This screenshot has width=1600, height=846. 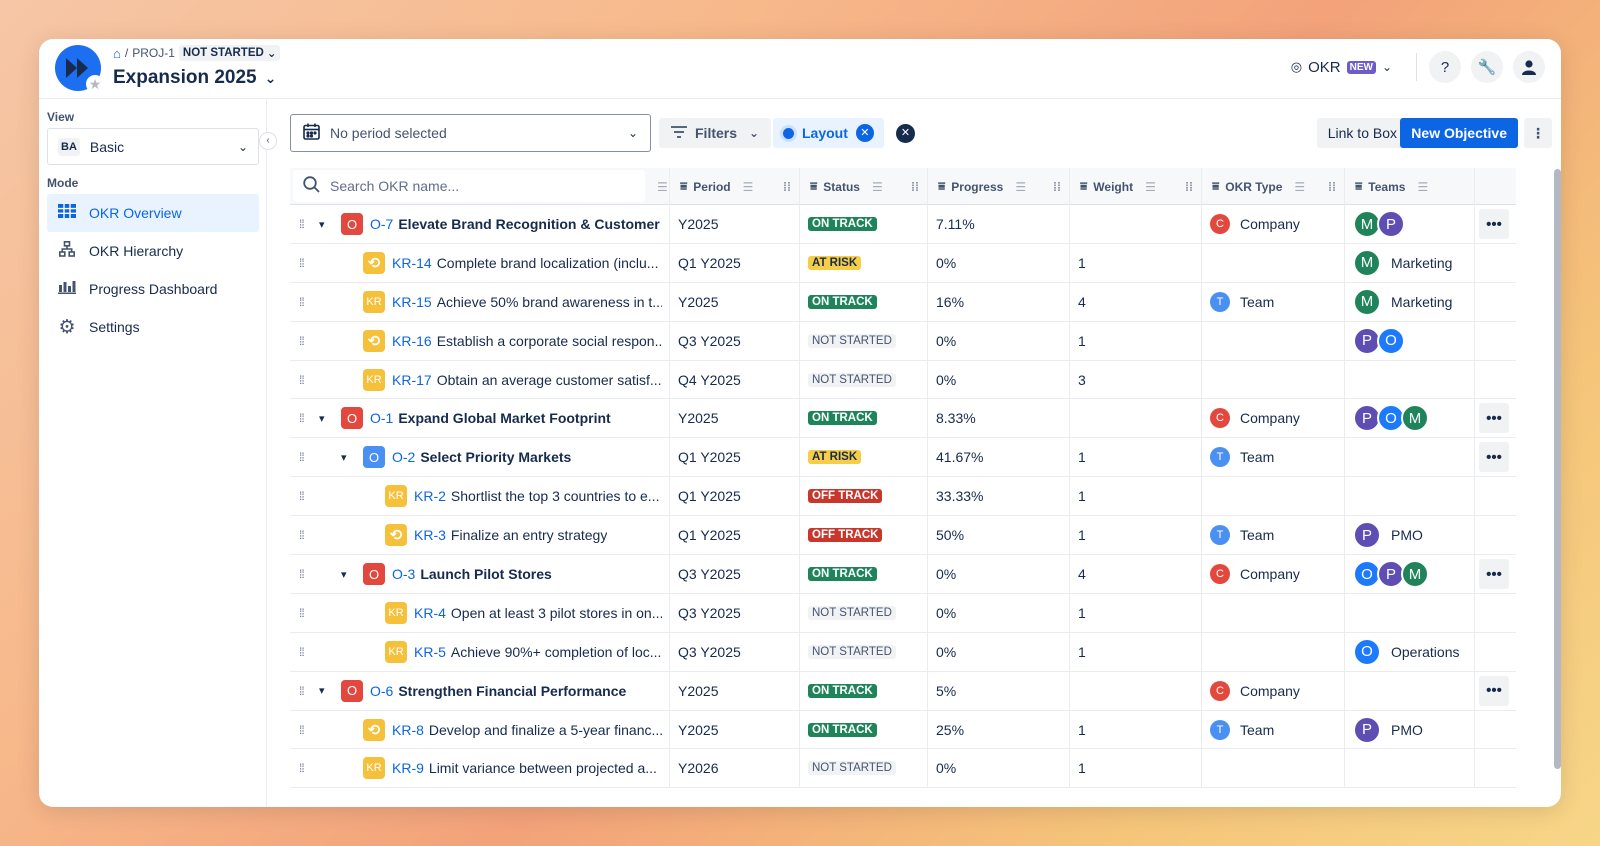 I want to click on chevron-down-icon: ▾, so click(x=322, y=691).